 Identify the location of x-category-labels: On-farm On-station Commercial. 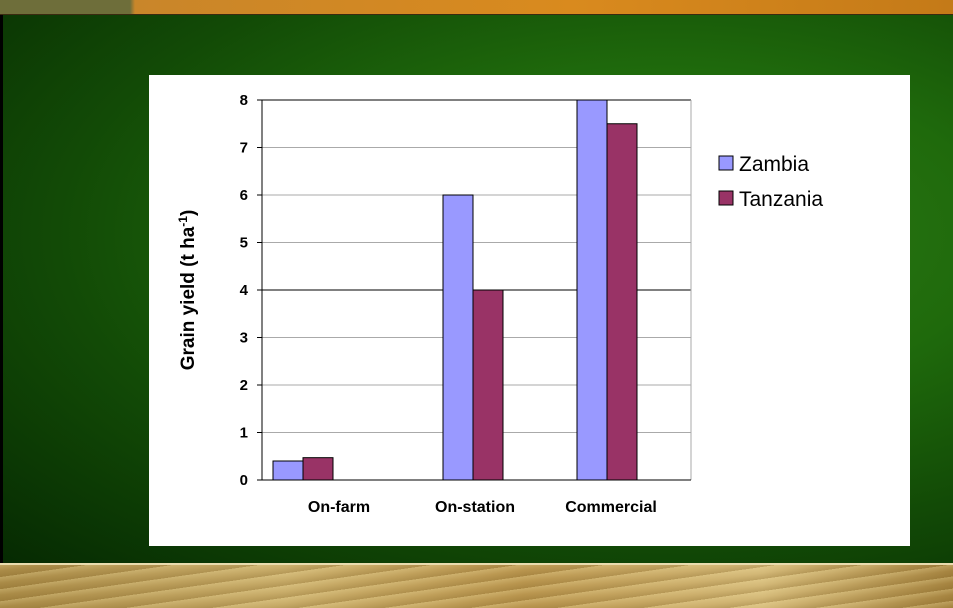
(482, 507).